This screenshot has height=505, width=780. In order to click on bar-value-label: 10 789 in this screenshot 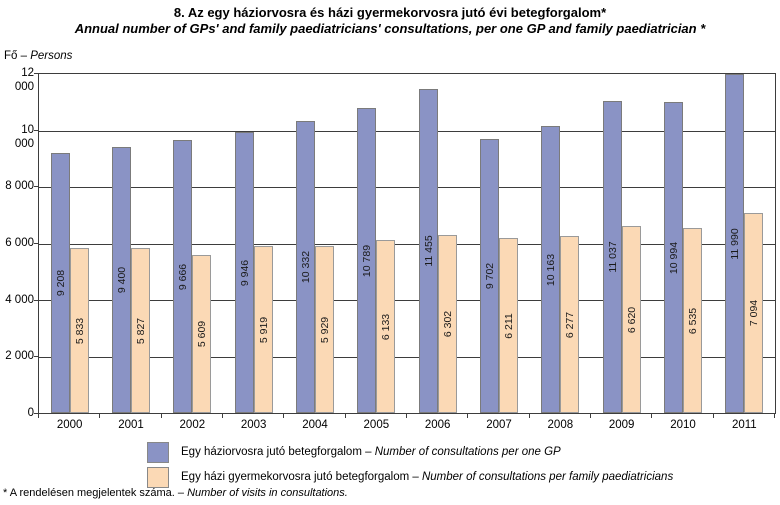, I will do `click(366, 260)`.